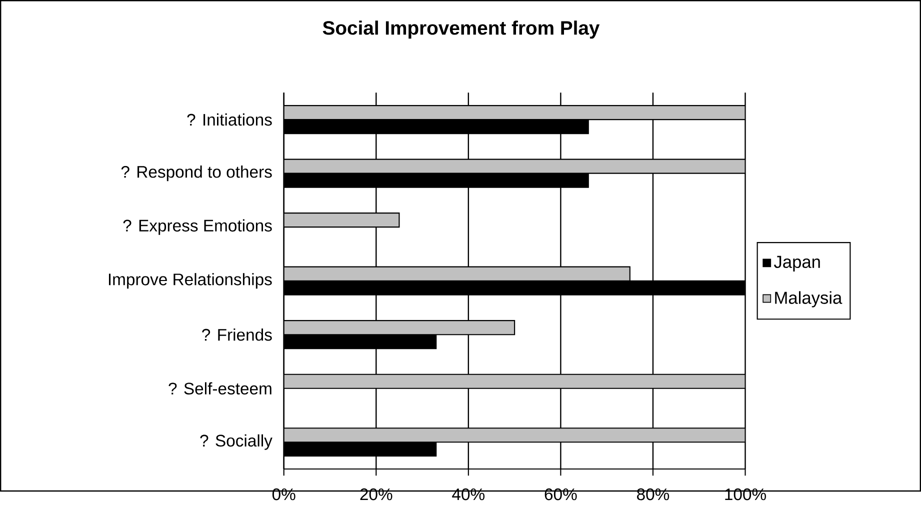  What do you see at coordinates (196, 174) in the screenshot?
I see `y-tick-label: ? Respond to others` at bounding box center [196, 174].